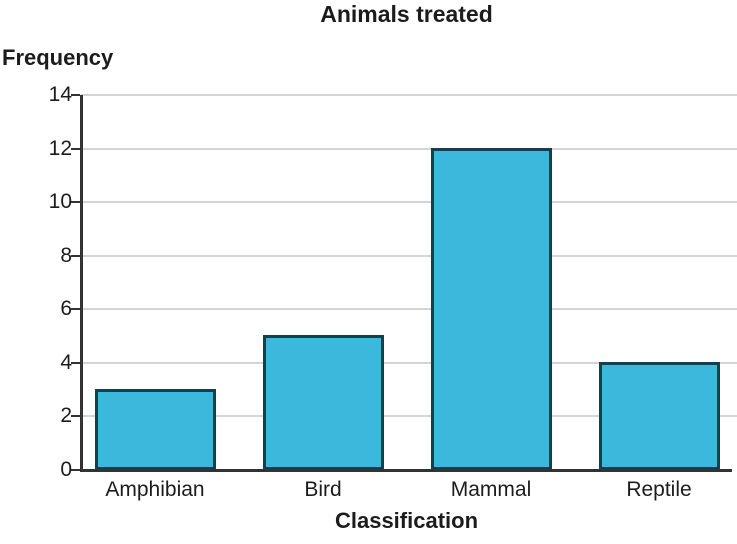  Describe the element at coordinates (66, 416) in the screenshot. I see `y-tick-label-2: 2` at that location.